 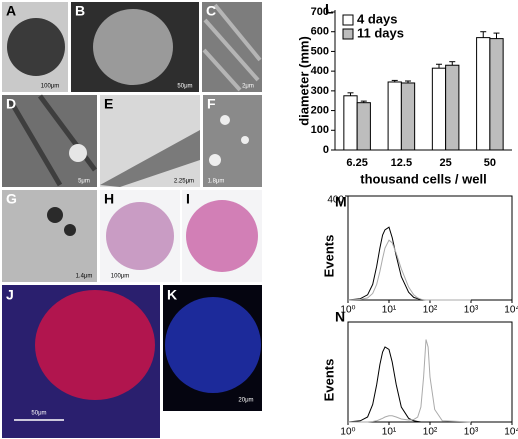 I want to click on panel-g: G 1.4μm, so click(x=49, y=236).